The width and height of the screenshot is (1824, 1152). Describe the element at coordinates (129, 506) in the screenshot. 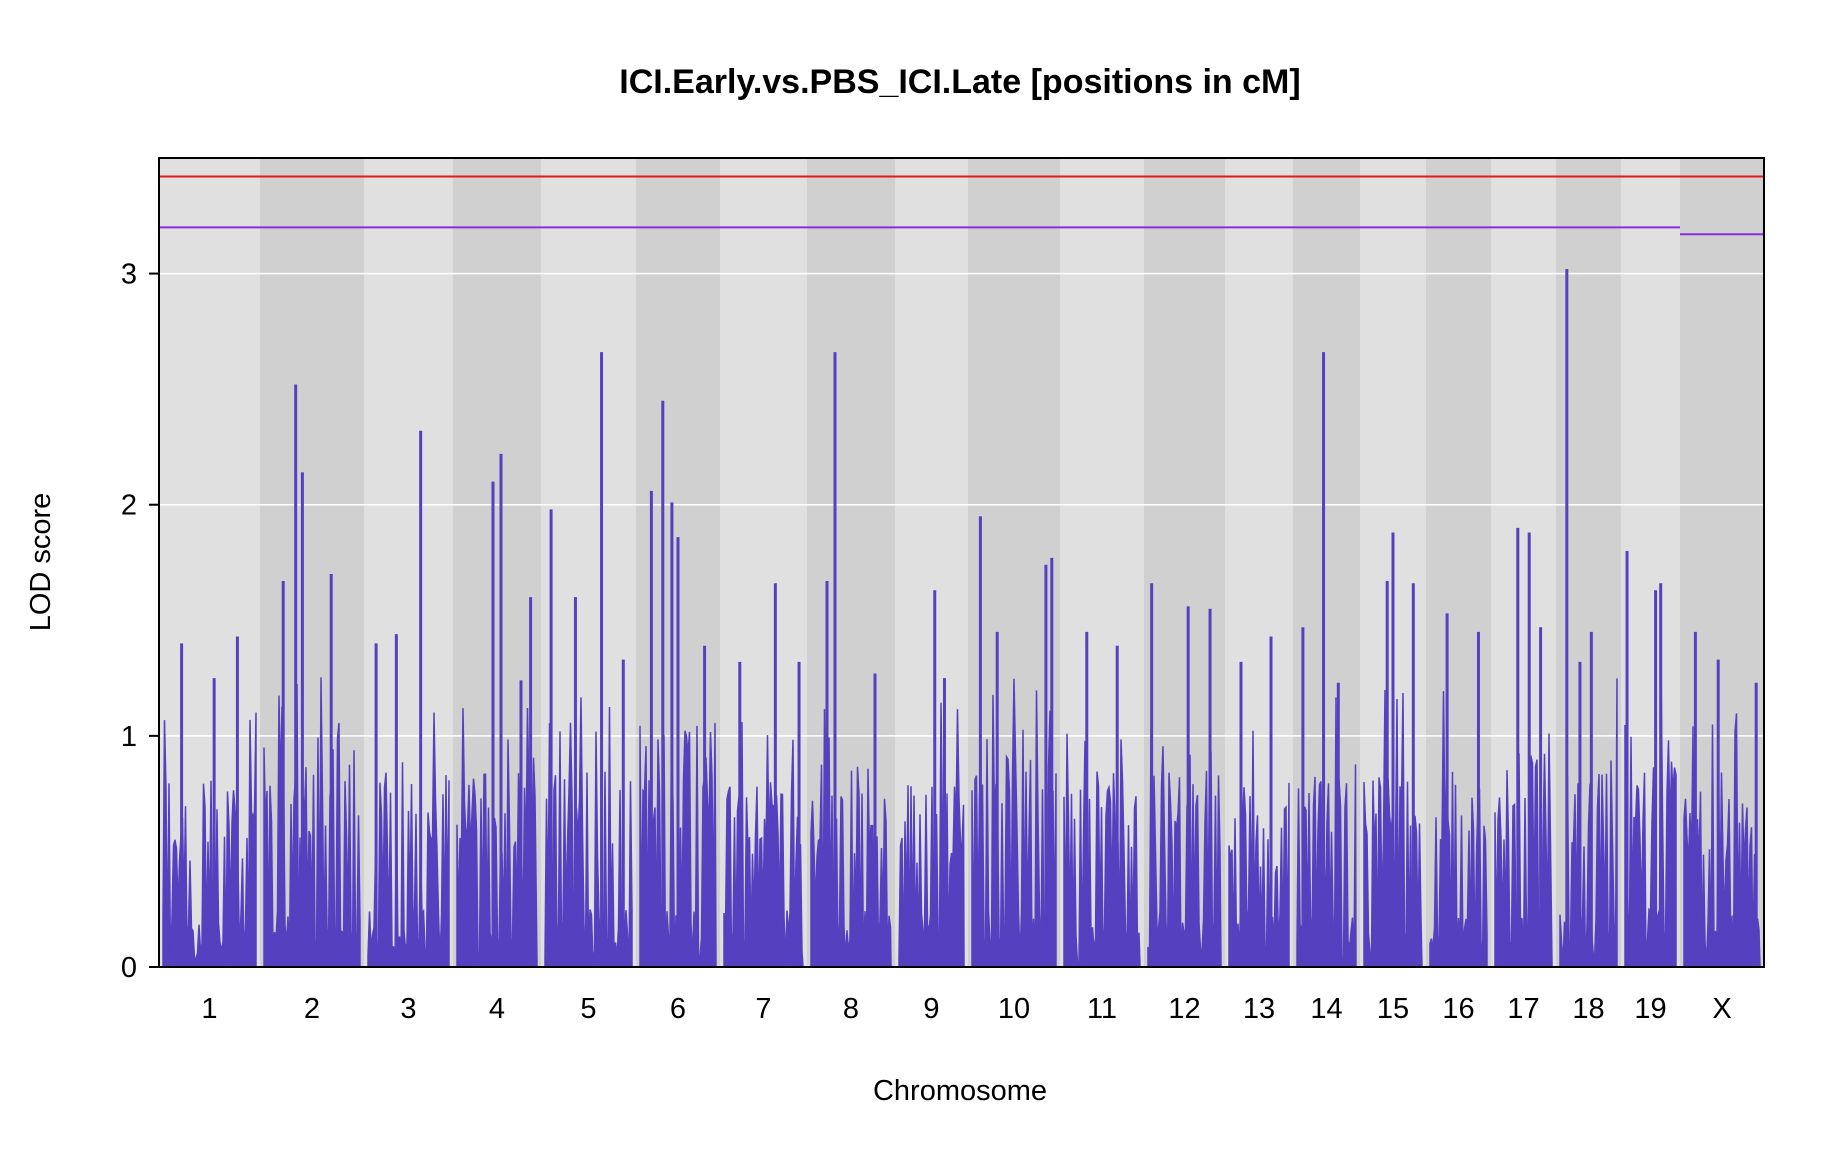

I see `y-tick-label-2: 2` at that location.